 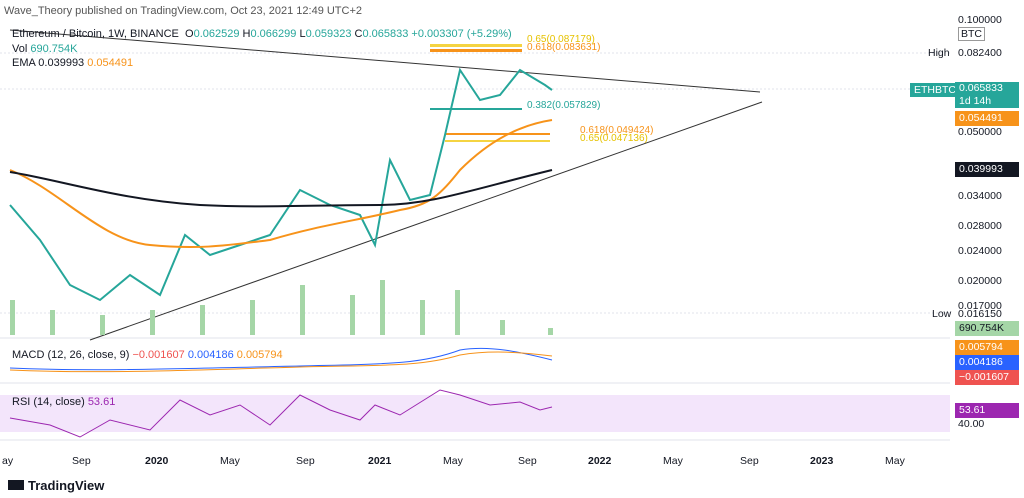 I want to click on label: Vol, so click(x=20, y=49).